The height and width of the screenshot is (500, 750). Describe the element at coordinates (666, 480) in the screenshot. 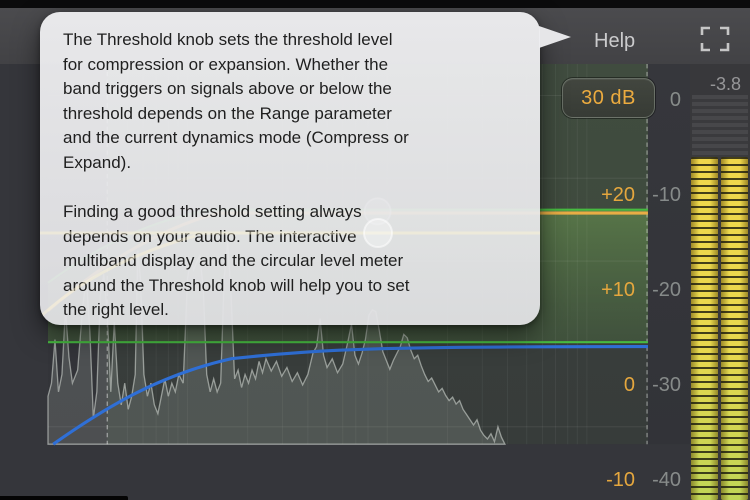

I see `level-scale-label: -40` at that location.